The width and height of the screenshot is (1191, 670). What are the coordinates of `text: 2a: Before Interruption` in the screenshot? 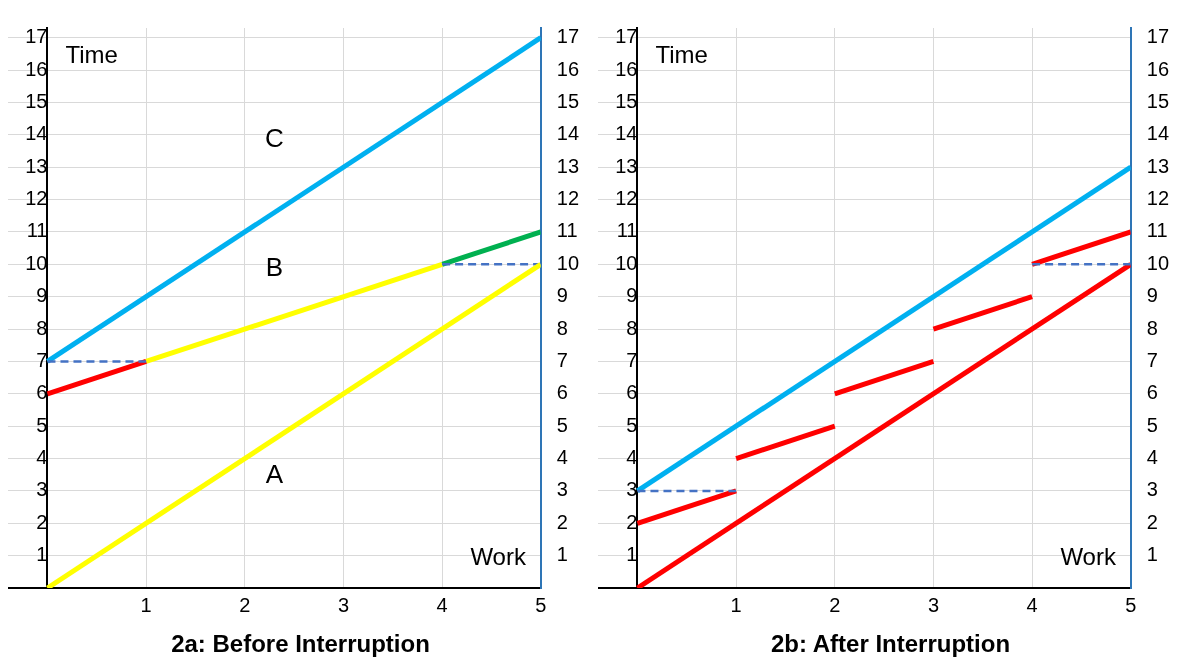 It's located at (300, 644).